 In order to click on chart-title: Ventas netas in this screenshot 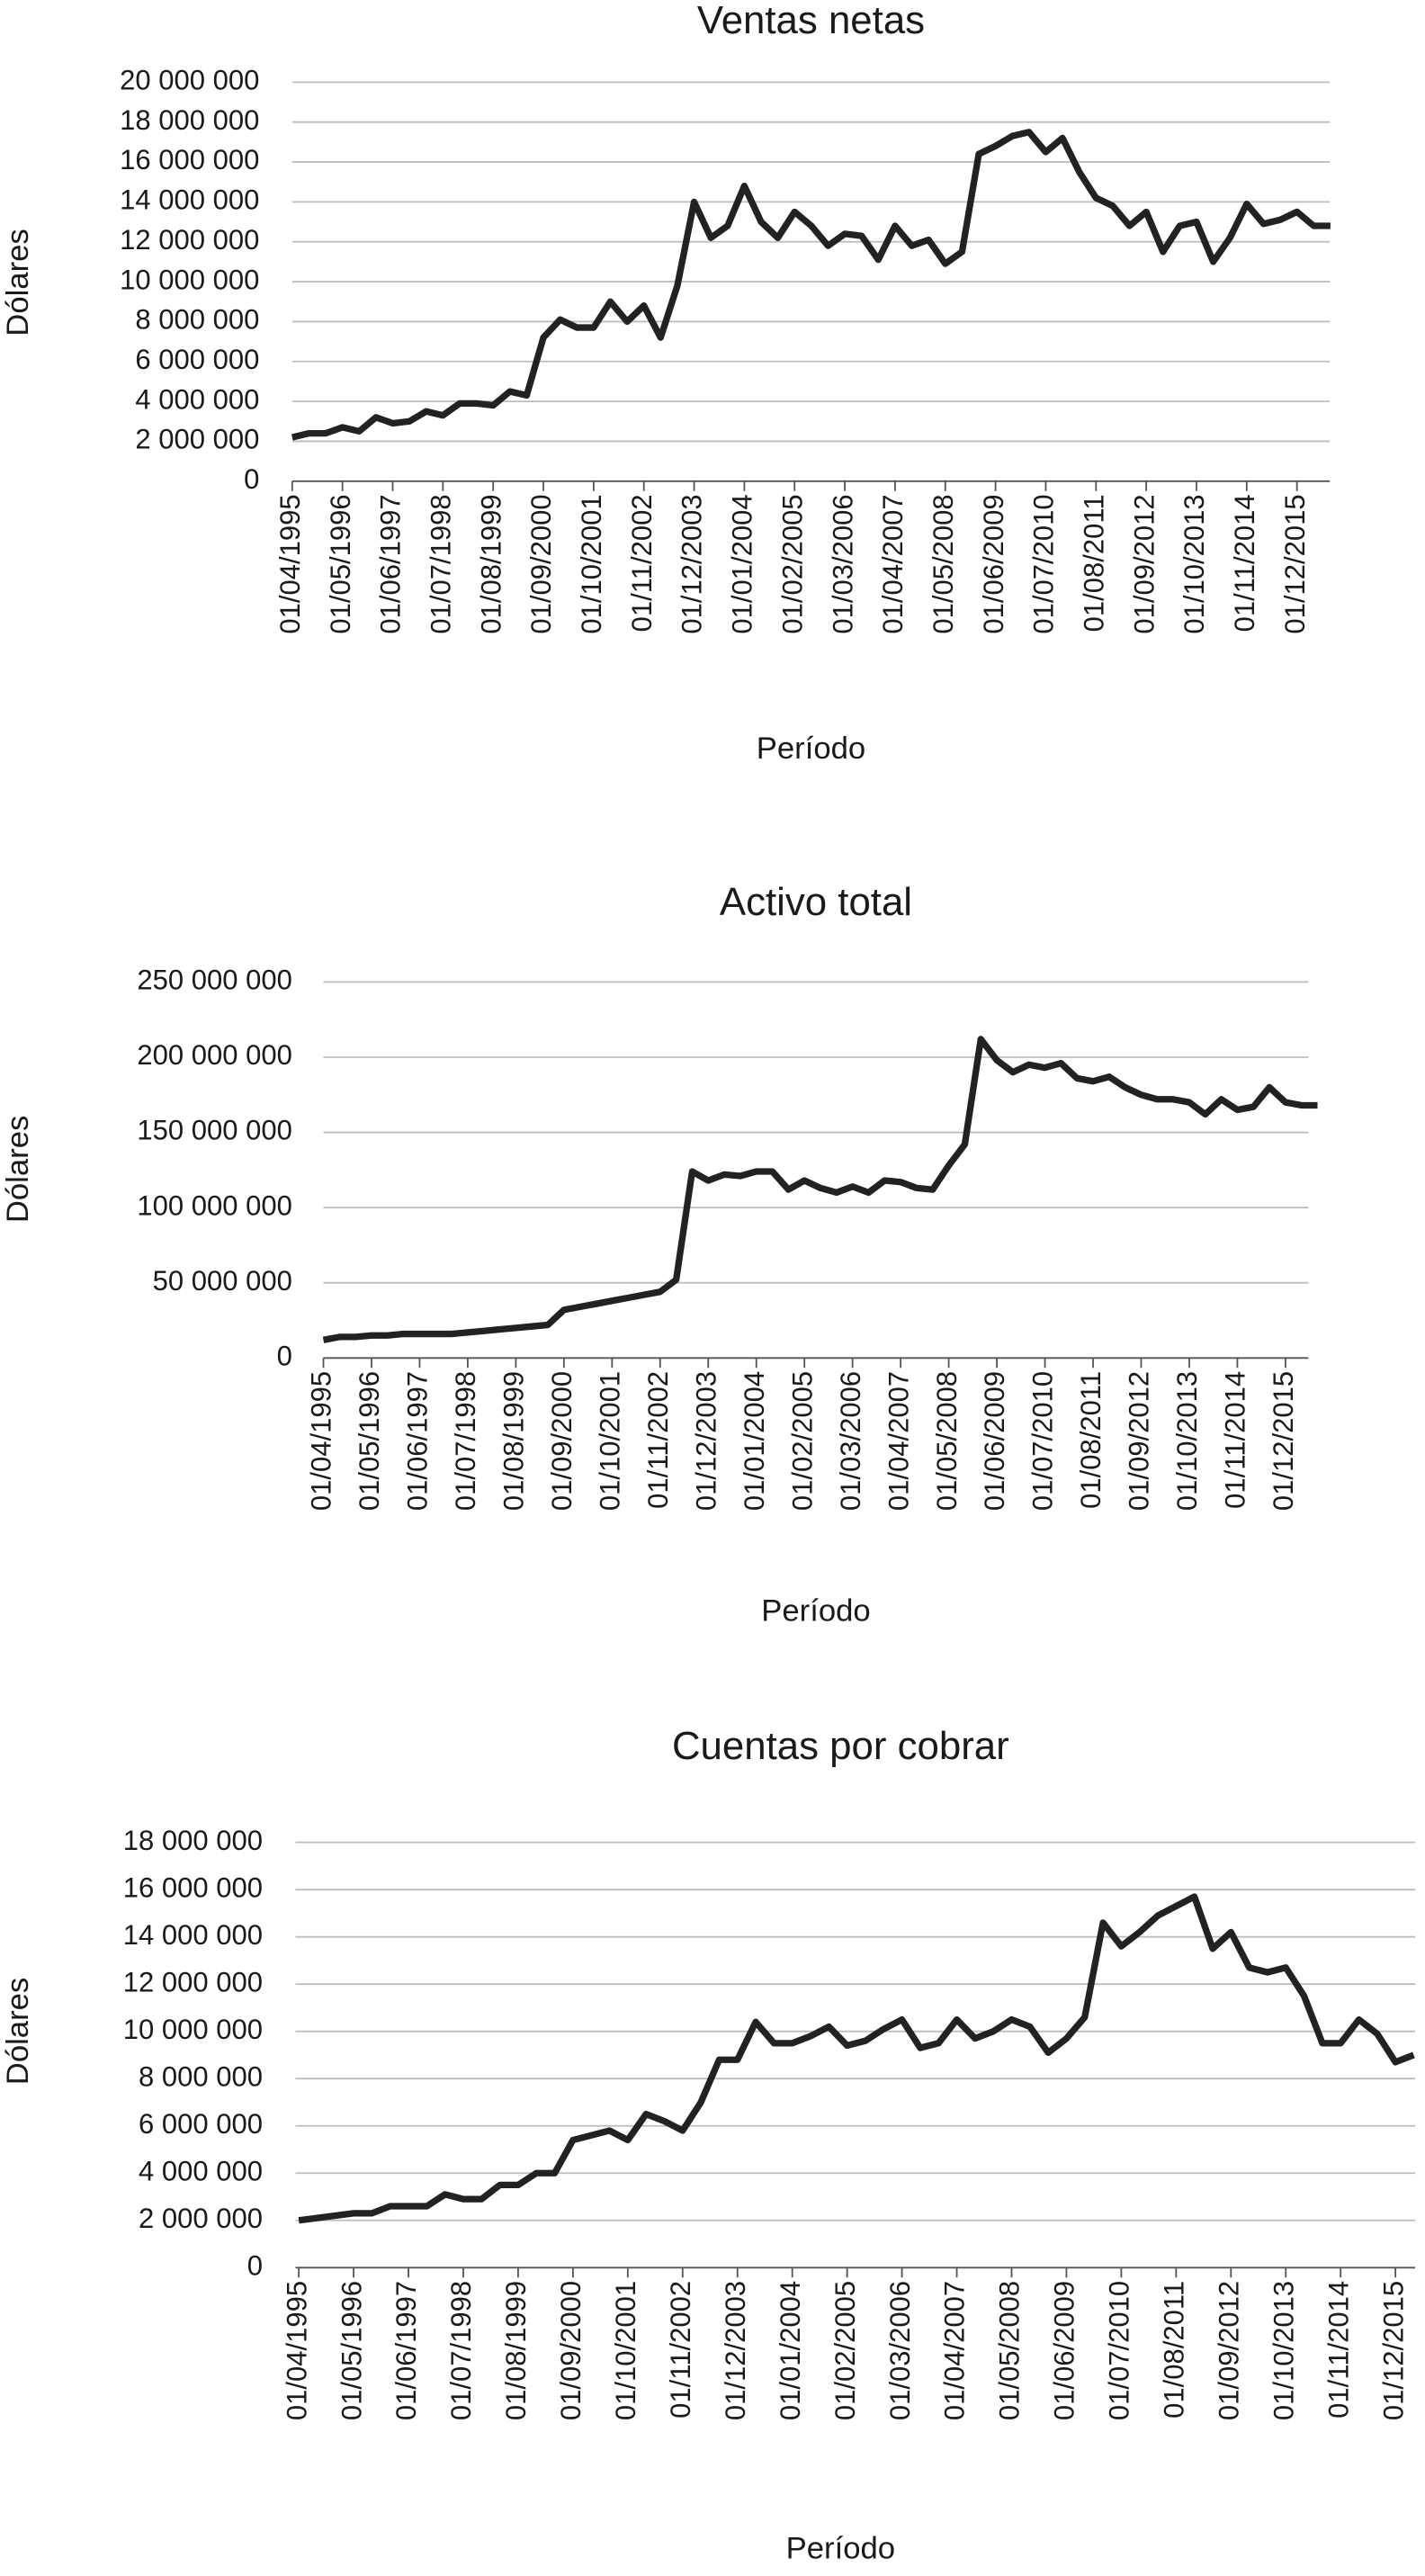, I will do `click(811, 21)`.